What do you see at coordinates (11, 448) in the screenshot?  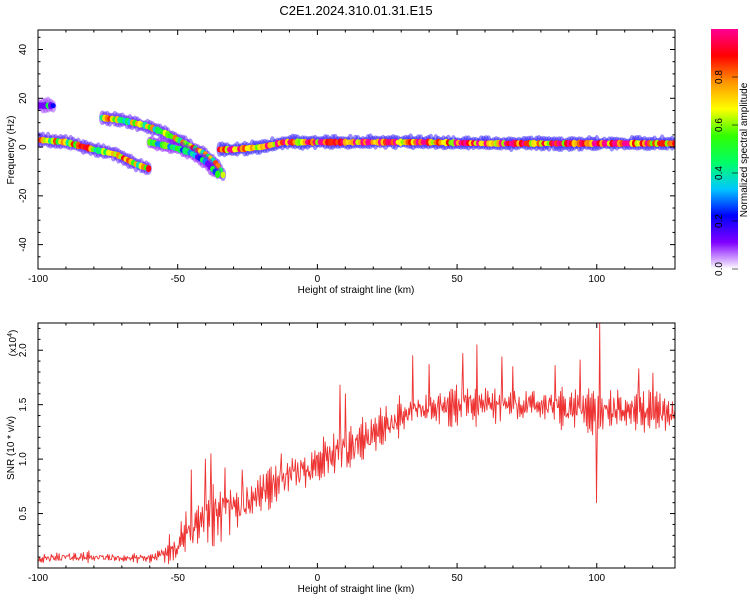 I see `snr-ylabel: SNR (10 * v/v)` at bounding box center [11, 448].